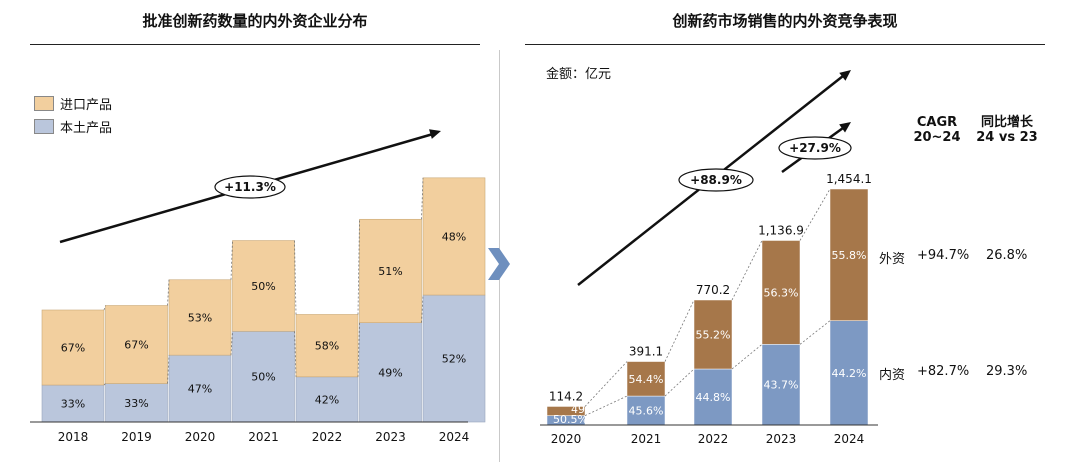  I want to click on legend-swatch-domestic, so click(44, 126).